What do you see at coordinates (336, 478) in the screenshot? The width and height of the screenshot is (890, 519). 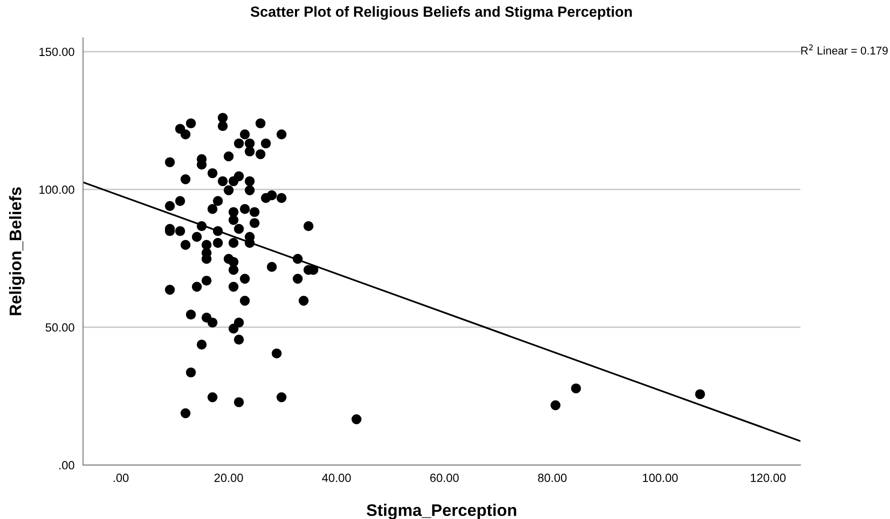 I see `x-tick-label: 40.00` at bounding box center [336, 478].